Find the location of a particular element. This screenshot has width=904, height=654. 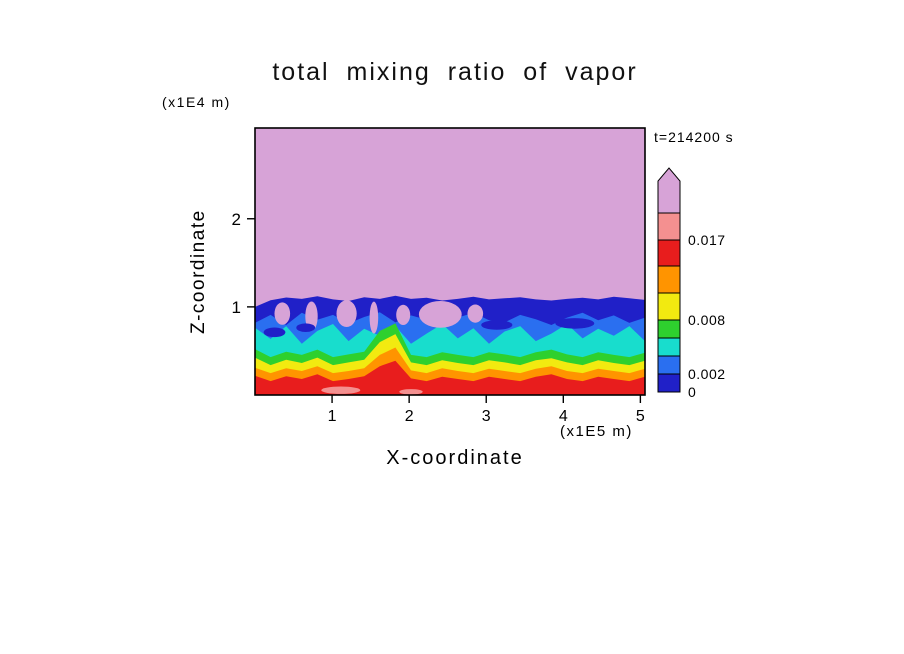

colorbar-segment-green is located at coordinates (669, 329).